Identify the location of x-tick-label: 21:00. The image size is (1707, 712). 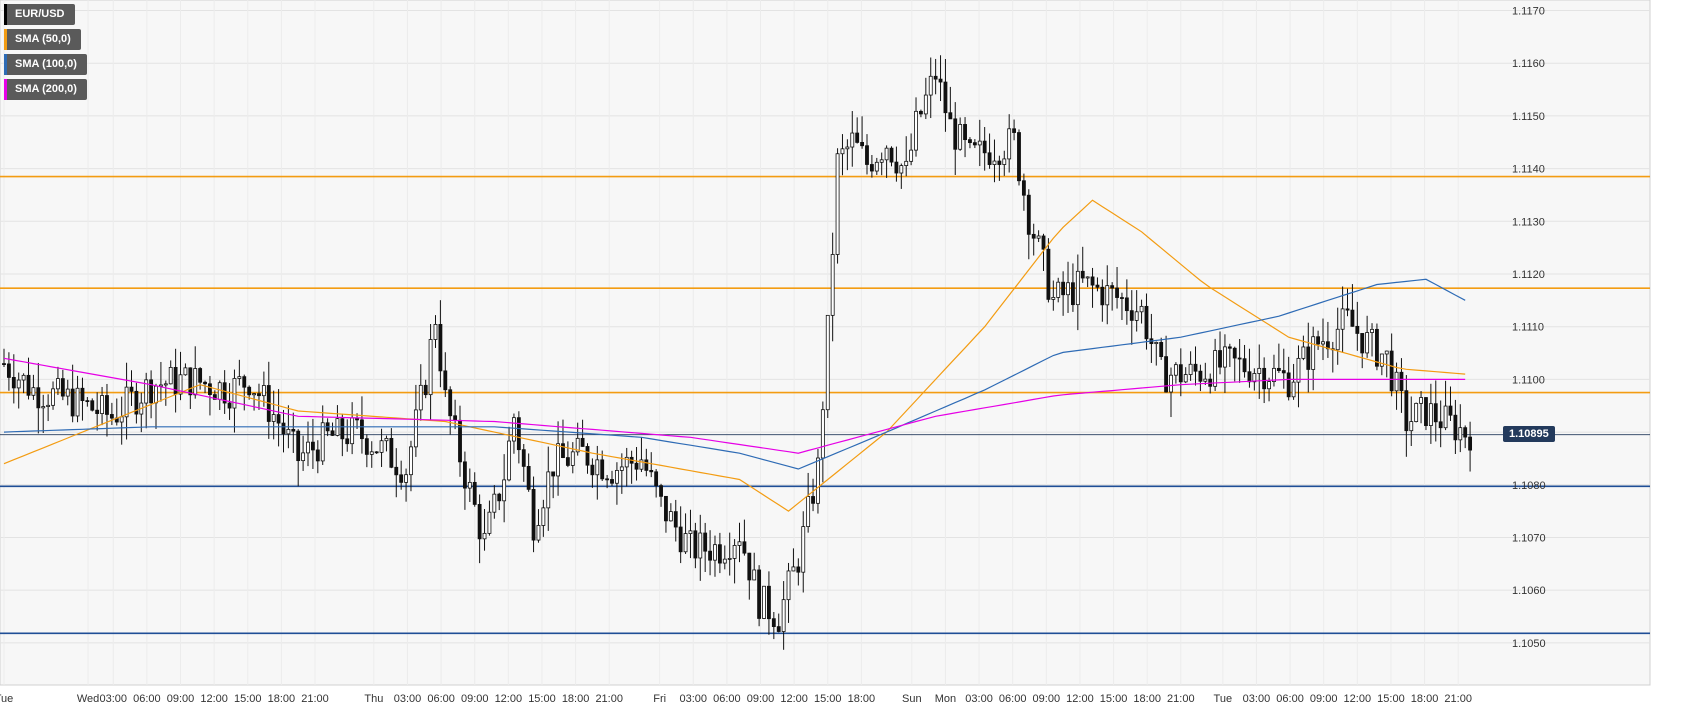
(609, 699).